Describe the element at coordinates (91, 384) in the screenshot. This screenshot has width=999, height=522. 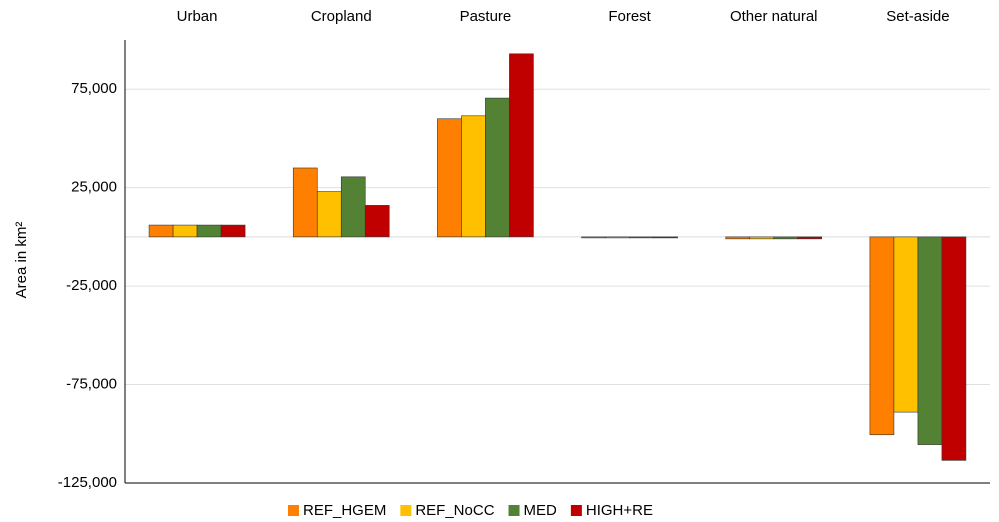
I see `y-tick-label: -75,000` at that location.